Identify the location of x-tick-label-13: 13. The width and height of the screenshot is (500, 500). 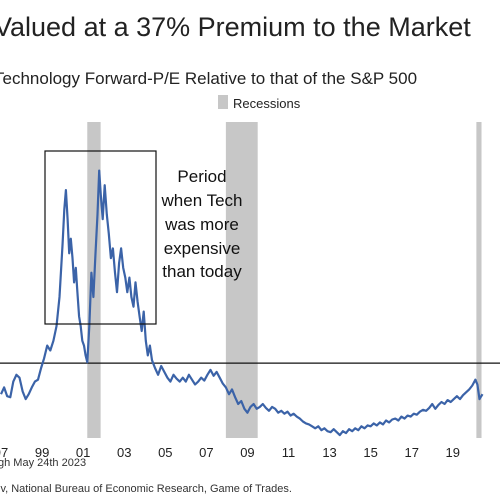
(329, 452).